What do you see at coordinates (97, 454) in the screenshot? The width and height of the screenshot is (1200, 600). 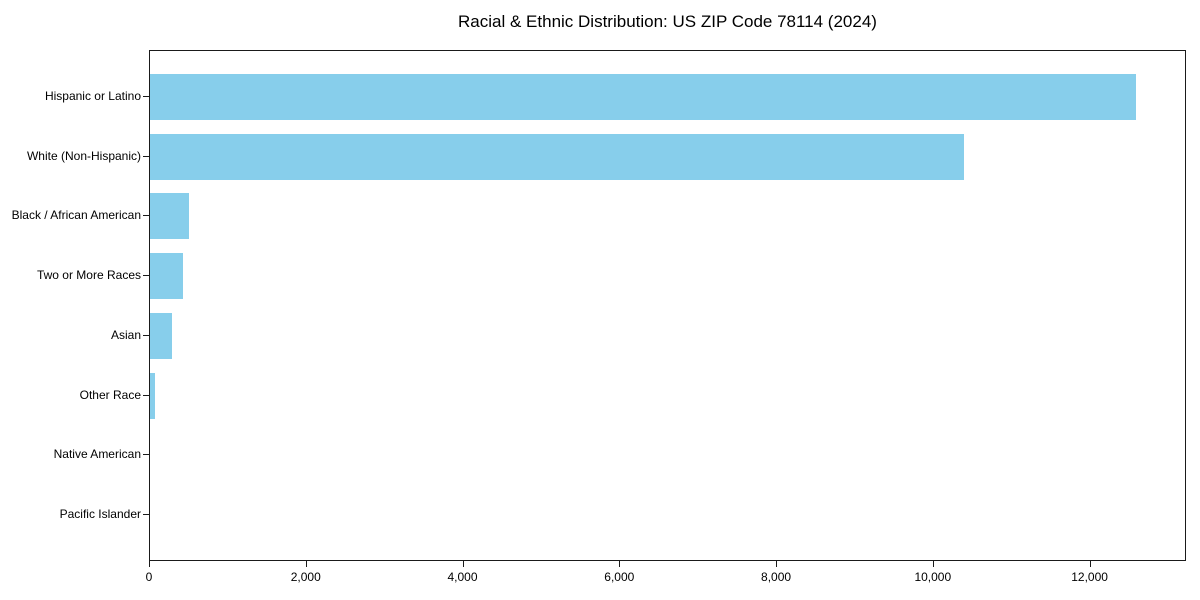 I see `y-axis-label: Native American` at bounding box center [97, 454].